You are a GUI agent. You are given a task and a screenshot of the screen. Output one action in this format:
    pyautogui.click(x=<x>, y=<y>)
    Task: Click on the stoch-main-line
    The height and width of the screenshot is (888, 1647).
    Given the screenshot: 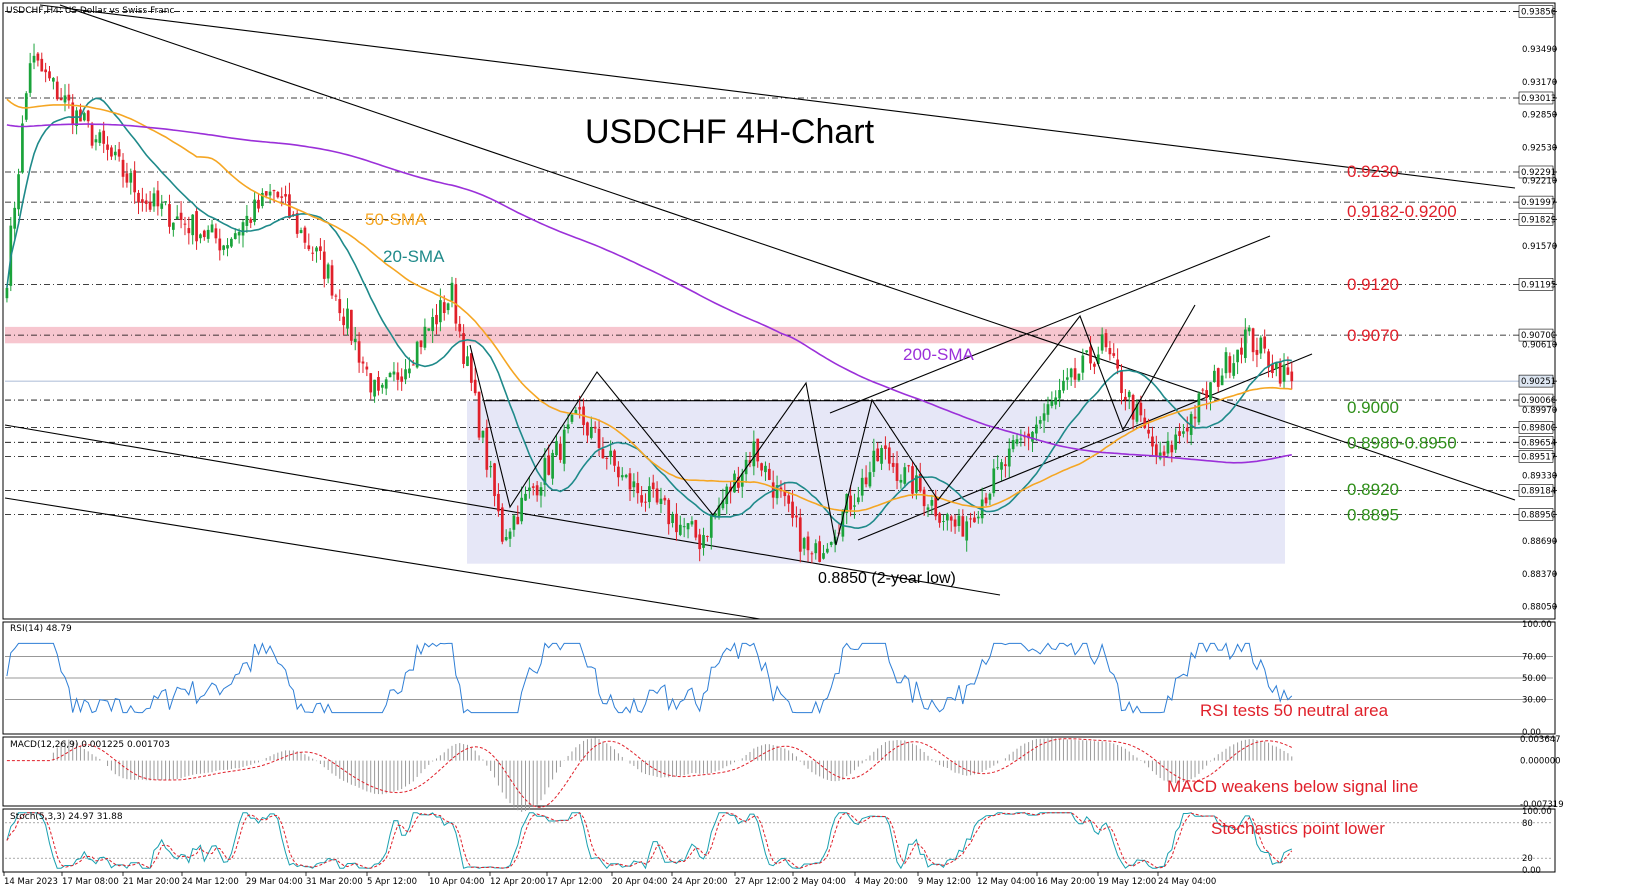 What is the action you would take?
    pyautogui.click(x=649, y=841)
    